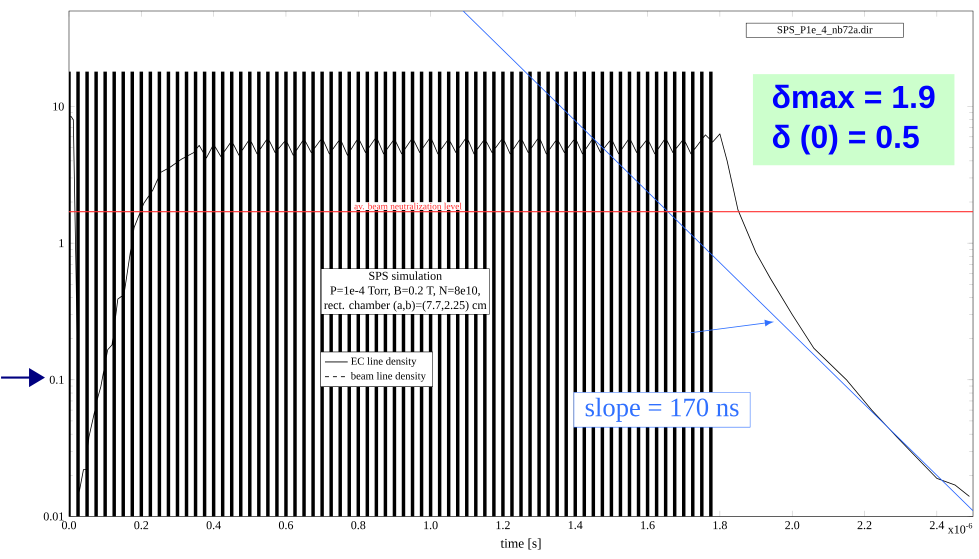 The width and height of the screenshot is (979, 559). I want to click on text: x10$^{-6}$, so click(960, 528).